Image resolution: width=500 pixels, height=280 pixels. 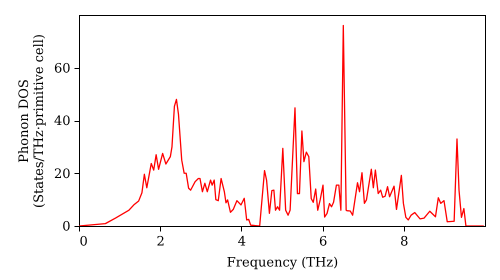 I want to click on y-tick-label: 40, so click(x=62, y=121).